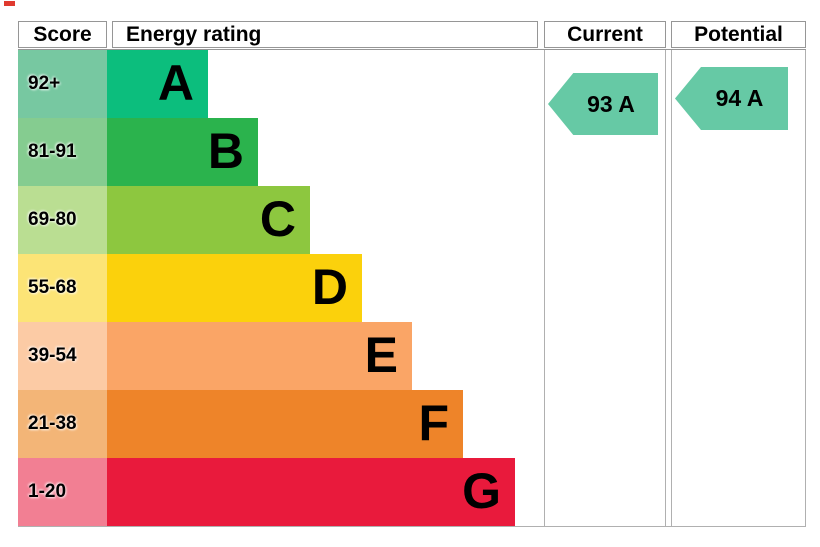 The height and width of the screenshot is (547, 820). I want to click on potential-score-arrow: 94 A, so click(731, 98).